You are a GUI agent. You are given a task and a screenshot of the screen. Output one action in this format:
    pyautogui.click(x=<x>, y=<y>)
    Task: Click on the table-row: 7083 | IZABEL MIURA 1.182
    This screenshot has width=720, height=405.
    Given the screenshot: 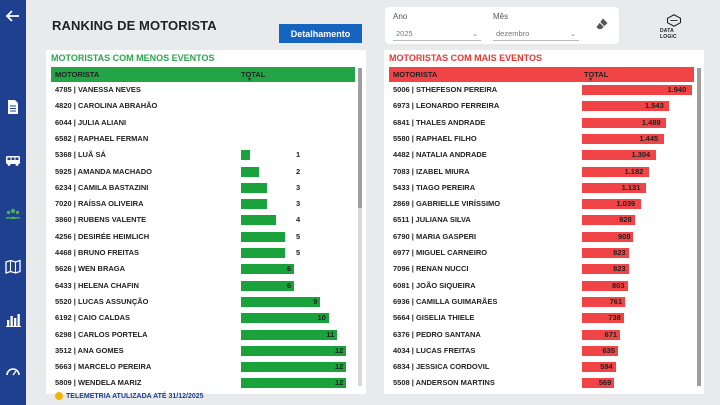 What is the action you would take?
    pyautogui.click(x=544, y=172)
    